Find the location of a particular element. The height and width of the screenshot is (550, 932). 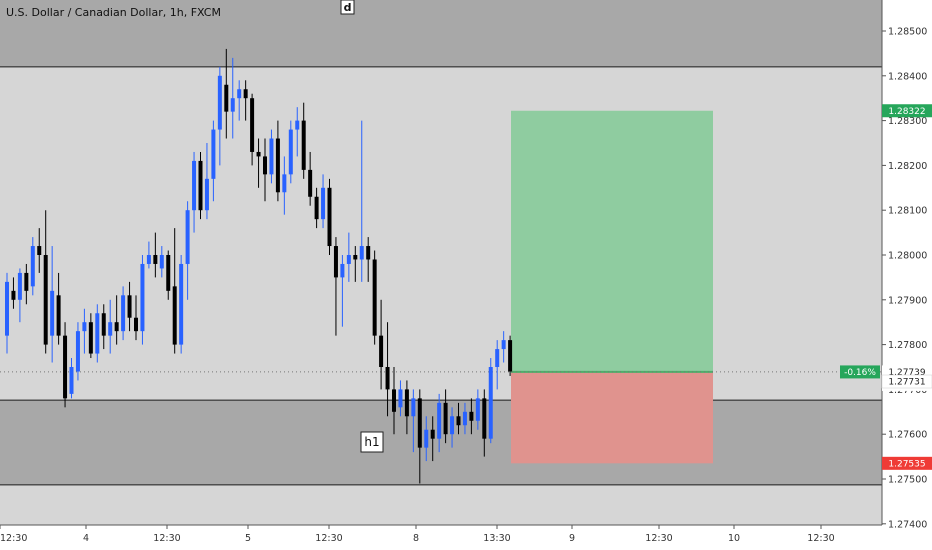

stop-tag-value: 1.27535 is located at coordinates (906, 465).